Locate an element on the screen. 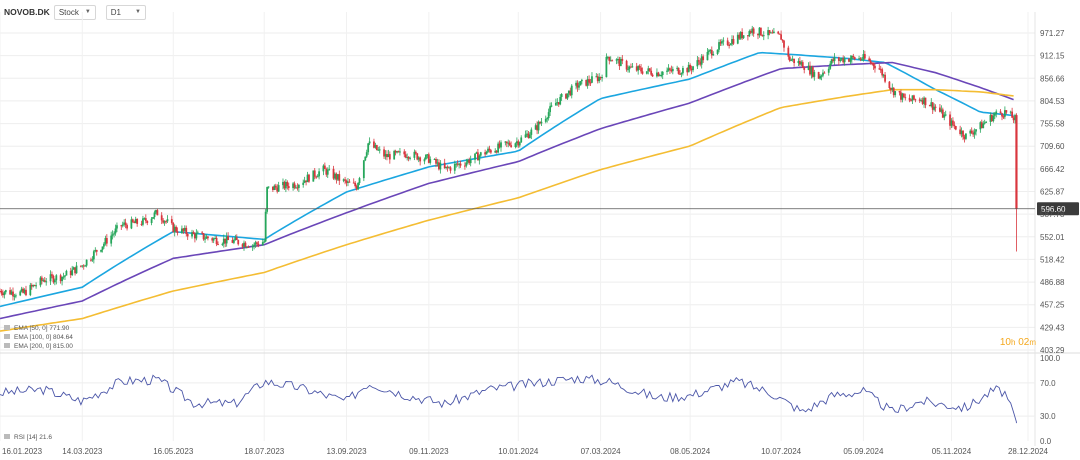  time-tick-label: 14.03.2023 is located at coordinates (82, 451).